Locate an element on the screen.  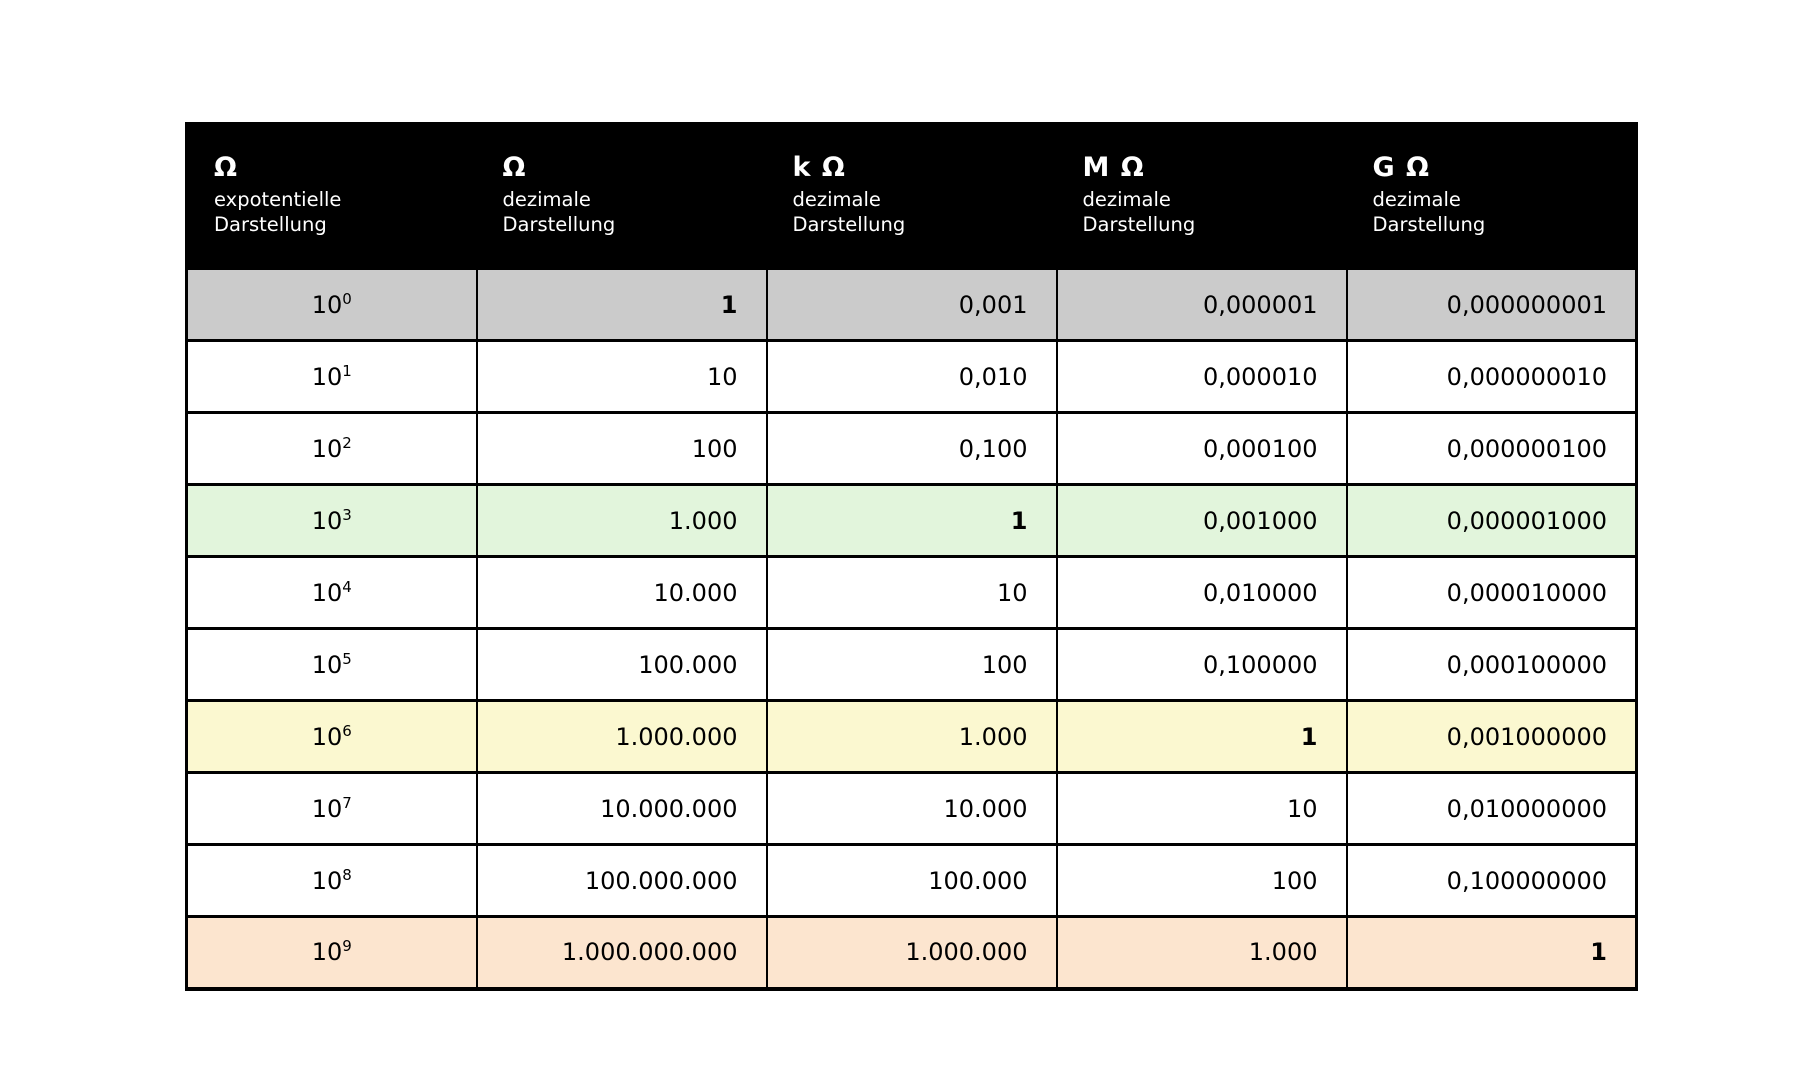
table-row-10e6: 106 1.000.000 1.000 1 0,001000000 is located at coordinates (911, 736).